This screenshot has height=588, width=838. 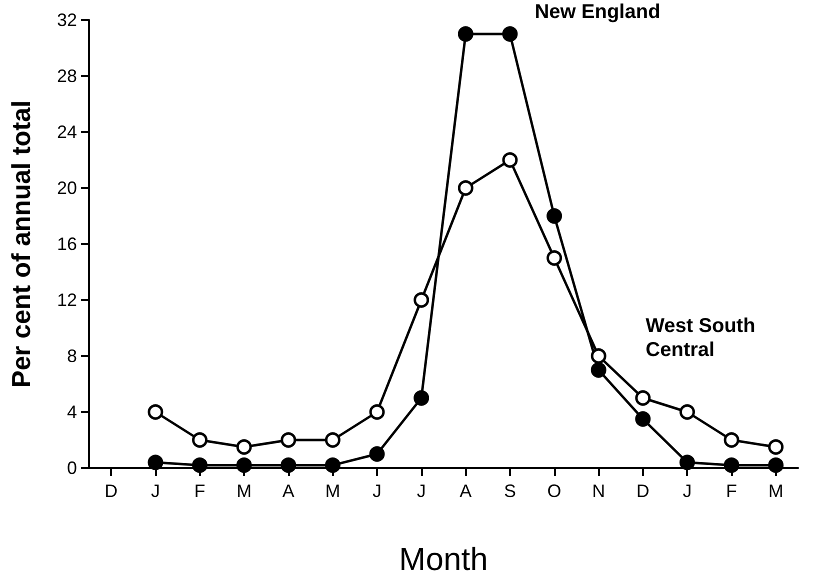 I want to click on x-tick-label: S, so click(x=510, y=491).